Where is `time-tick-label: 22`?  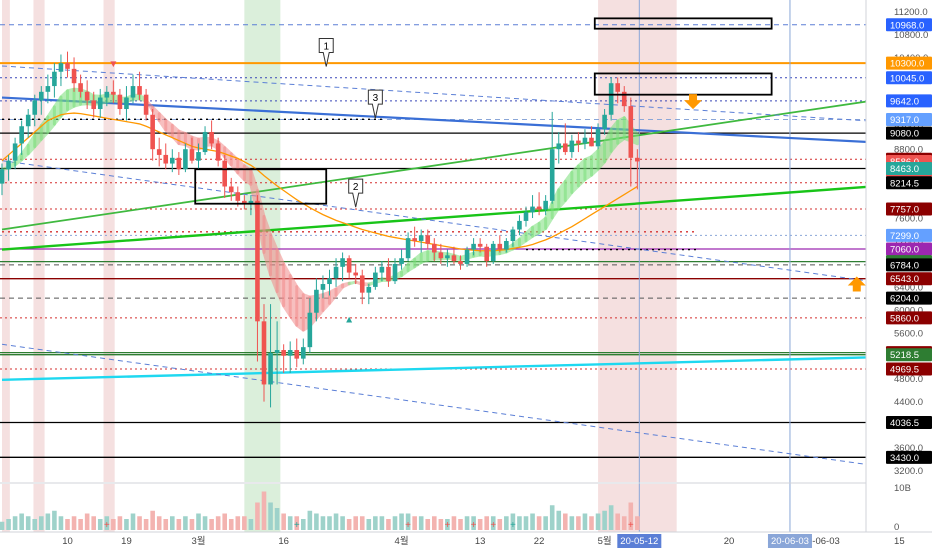
time-tick-label: 22 is located at coordinates (539, 541).